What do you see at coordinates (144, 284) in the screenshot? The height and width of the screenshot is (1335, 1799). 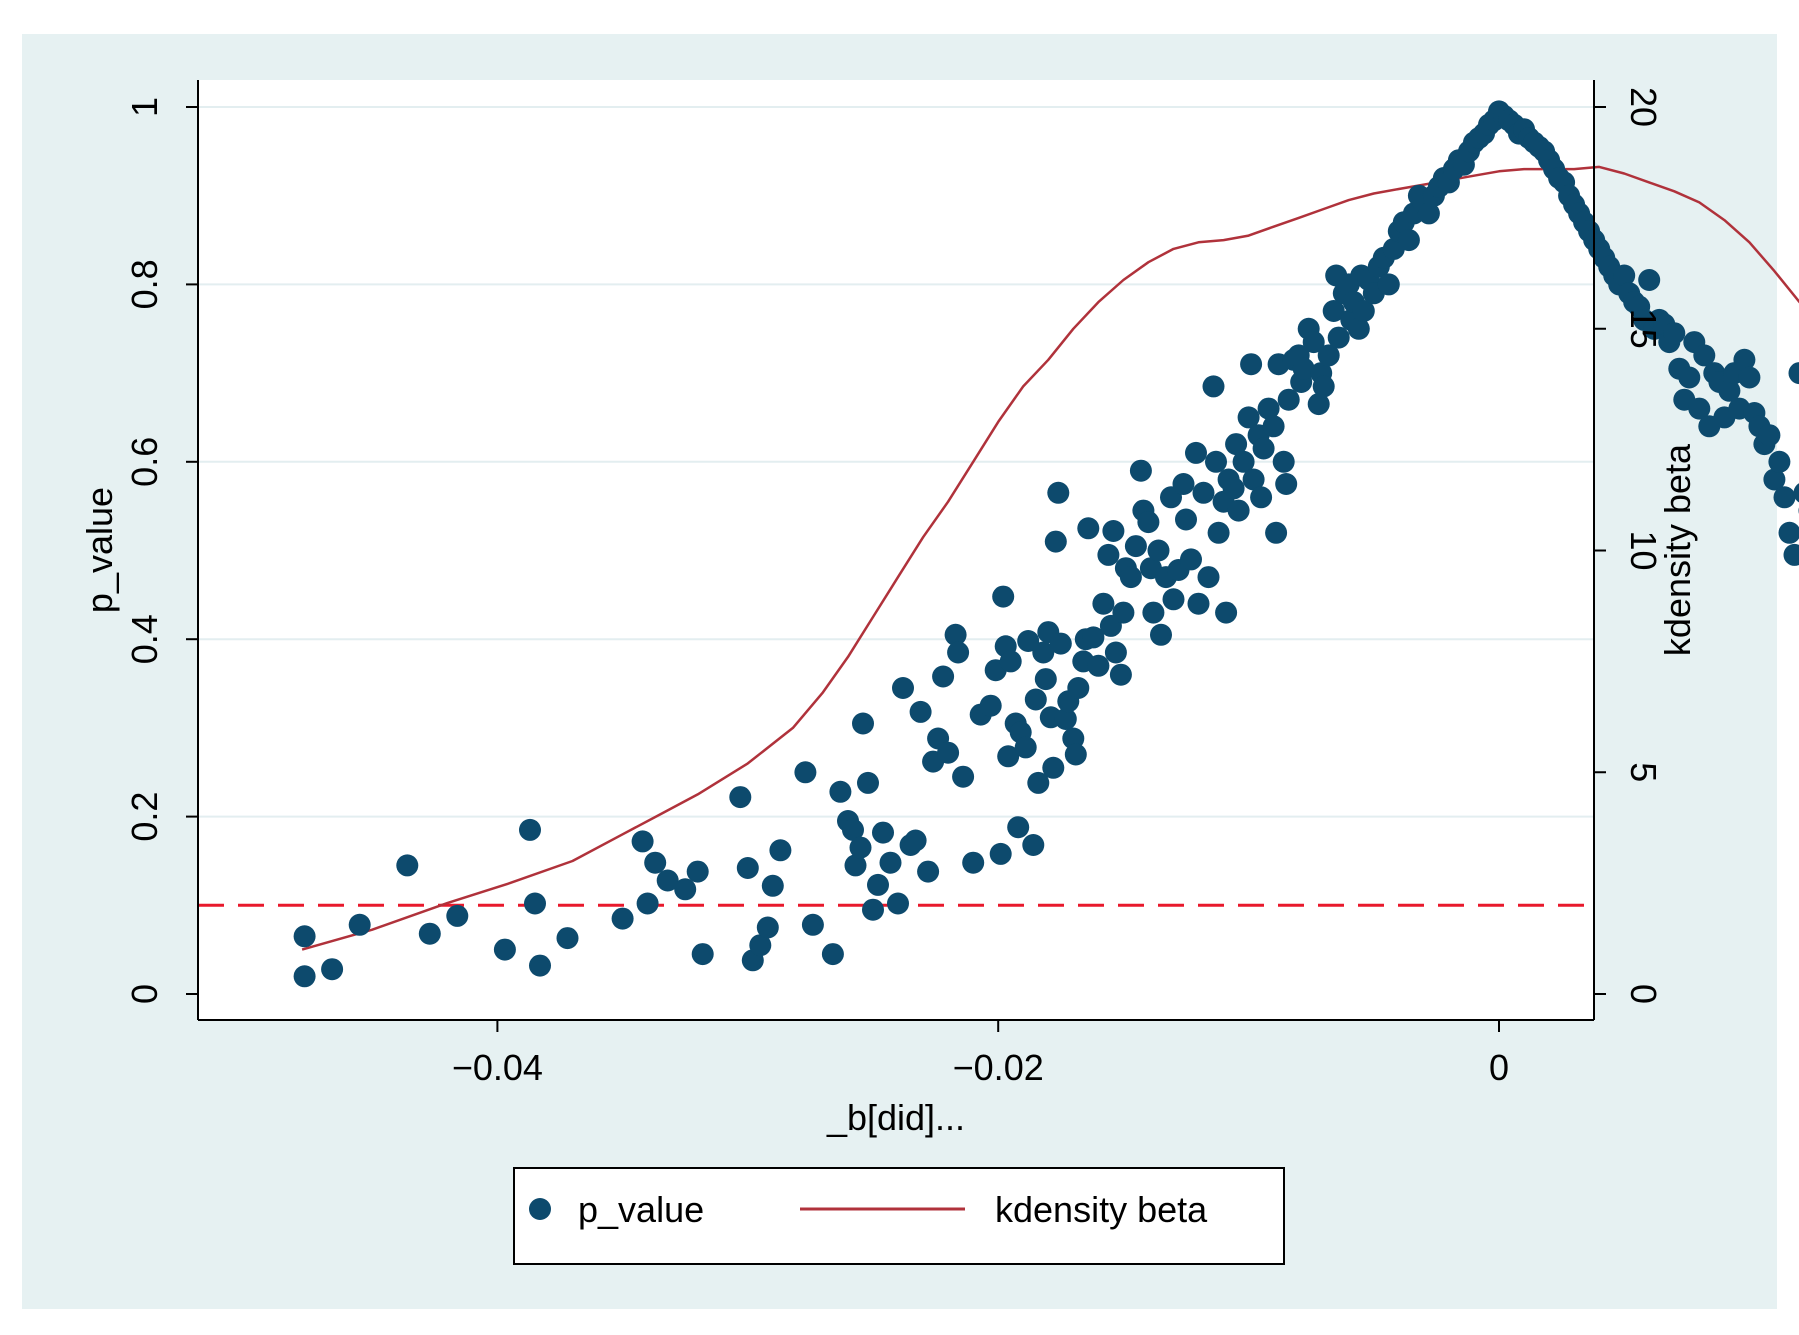 I see `y-tick-label: 0.8` at bounding box center [144, 284].